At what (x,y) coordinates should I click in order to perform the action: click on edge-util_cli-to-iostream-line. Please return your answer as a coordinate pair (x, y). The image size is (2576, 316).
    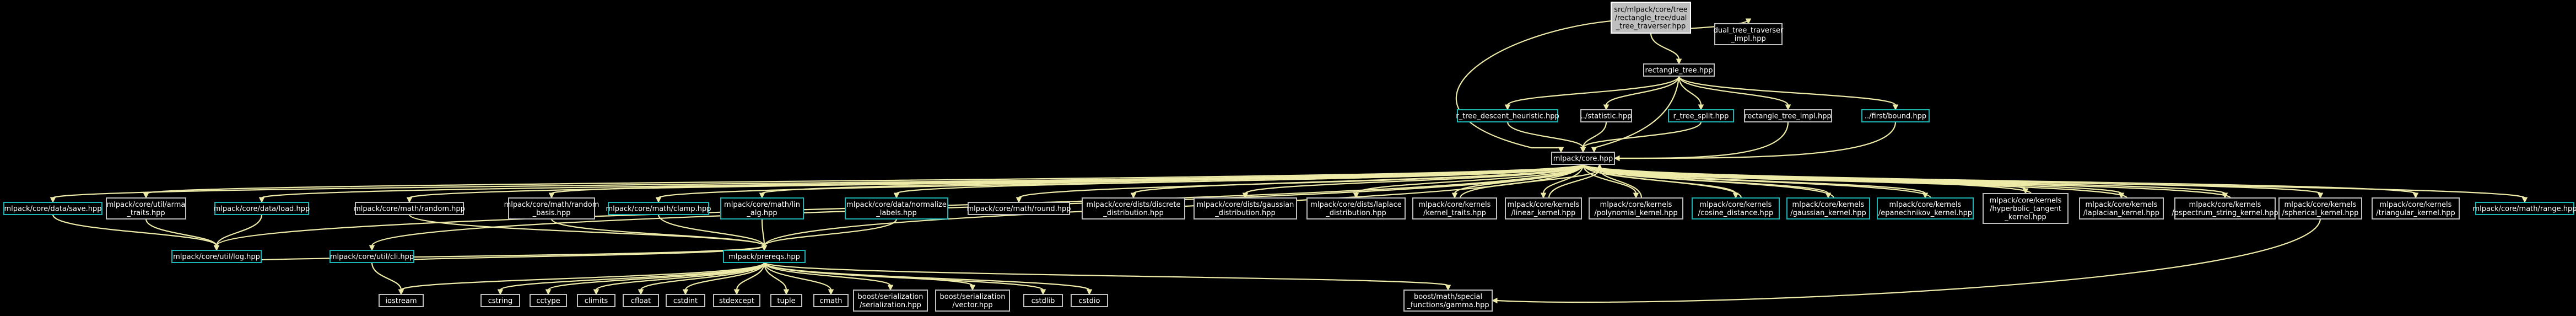
    Looking at the image, I should click on (386, 276).